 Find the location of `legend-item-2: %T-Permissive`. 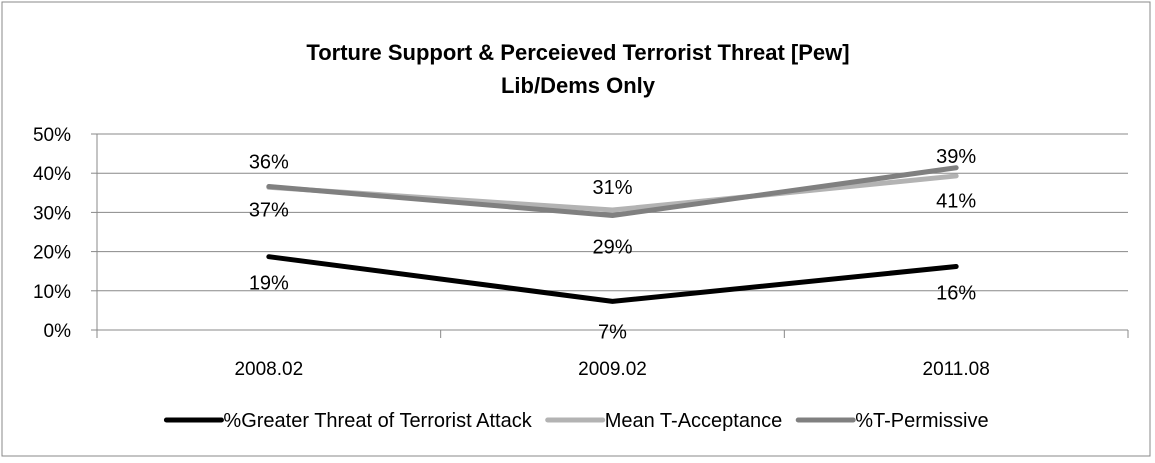

legend-item-2: %T-Permissive is located at coordinates (892, 421).